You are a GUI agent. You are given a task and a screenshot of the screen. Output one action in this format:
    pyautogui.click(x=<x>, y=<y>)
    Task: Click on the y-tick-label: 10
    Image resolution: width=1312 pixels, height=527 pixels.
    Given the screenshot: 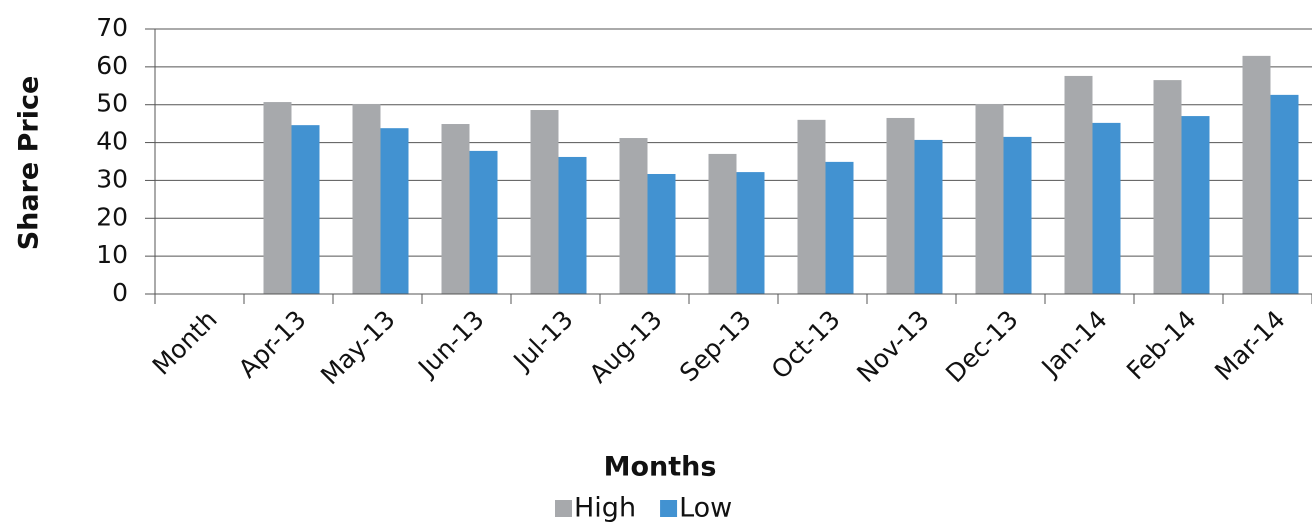 What is the action you would take?
    pyautogui.click(x=112, y=254)
    